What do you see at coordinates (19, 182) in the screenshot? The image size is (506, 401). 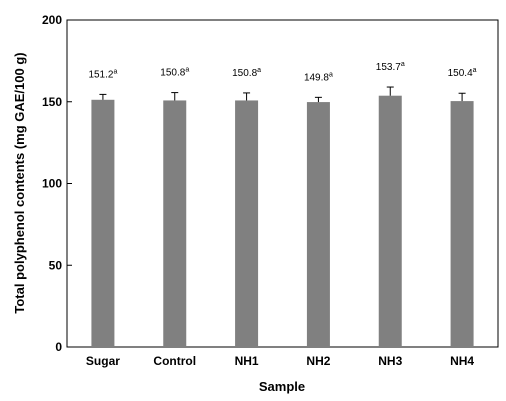 I see `y-axis-title: Total polyphenol contents (mg GAE/100 g)` at bounding box center [19, 182].